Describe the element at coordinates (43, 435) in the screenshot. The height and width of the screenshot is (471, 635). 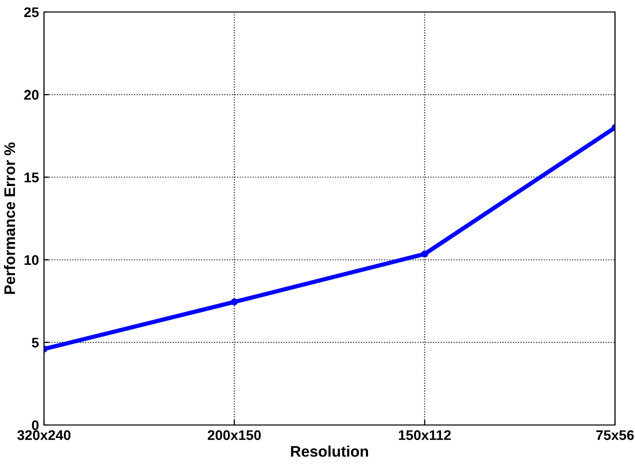
I see `x-tick-label: 320x240` at that location.